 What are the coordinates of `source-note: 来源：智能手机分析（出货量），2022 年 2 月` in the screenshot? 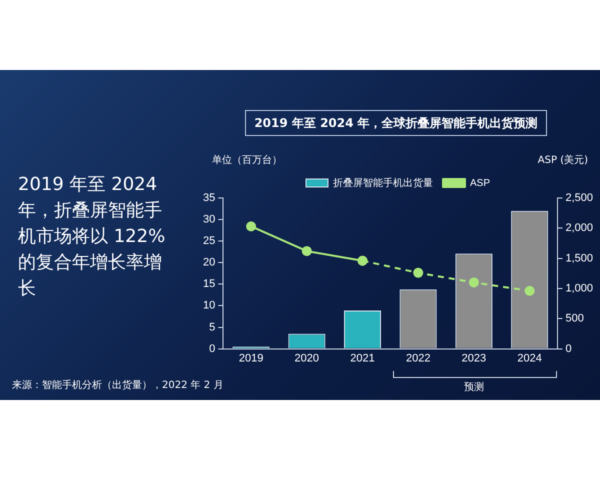 It's located at (118, 385).